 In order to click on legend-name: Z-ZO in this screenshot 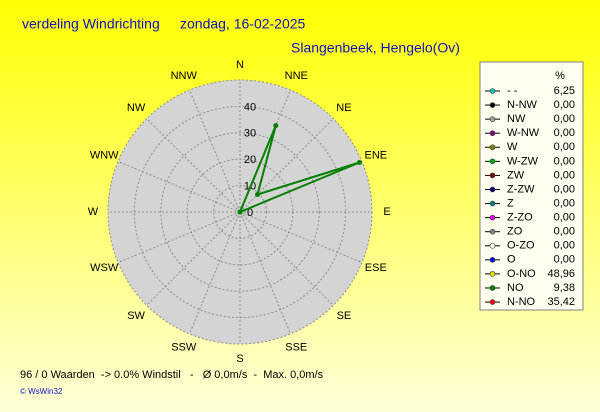, I will do `click(520, 218)`.